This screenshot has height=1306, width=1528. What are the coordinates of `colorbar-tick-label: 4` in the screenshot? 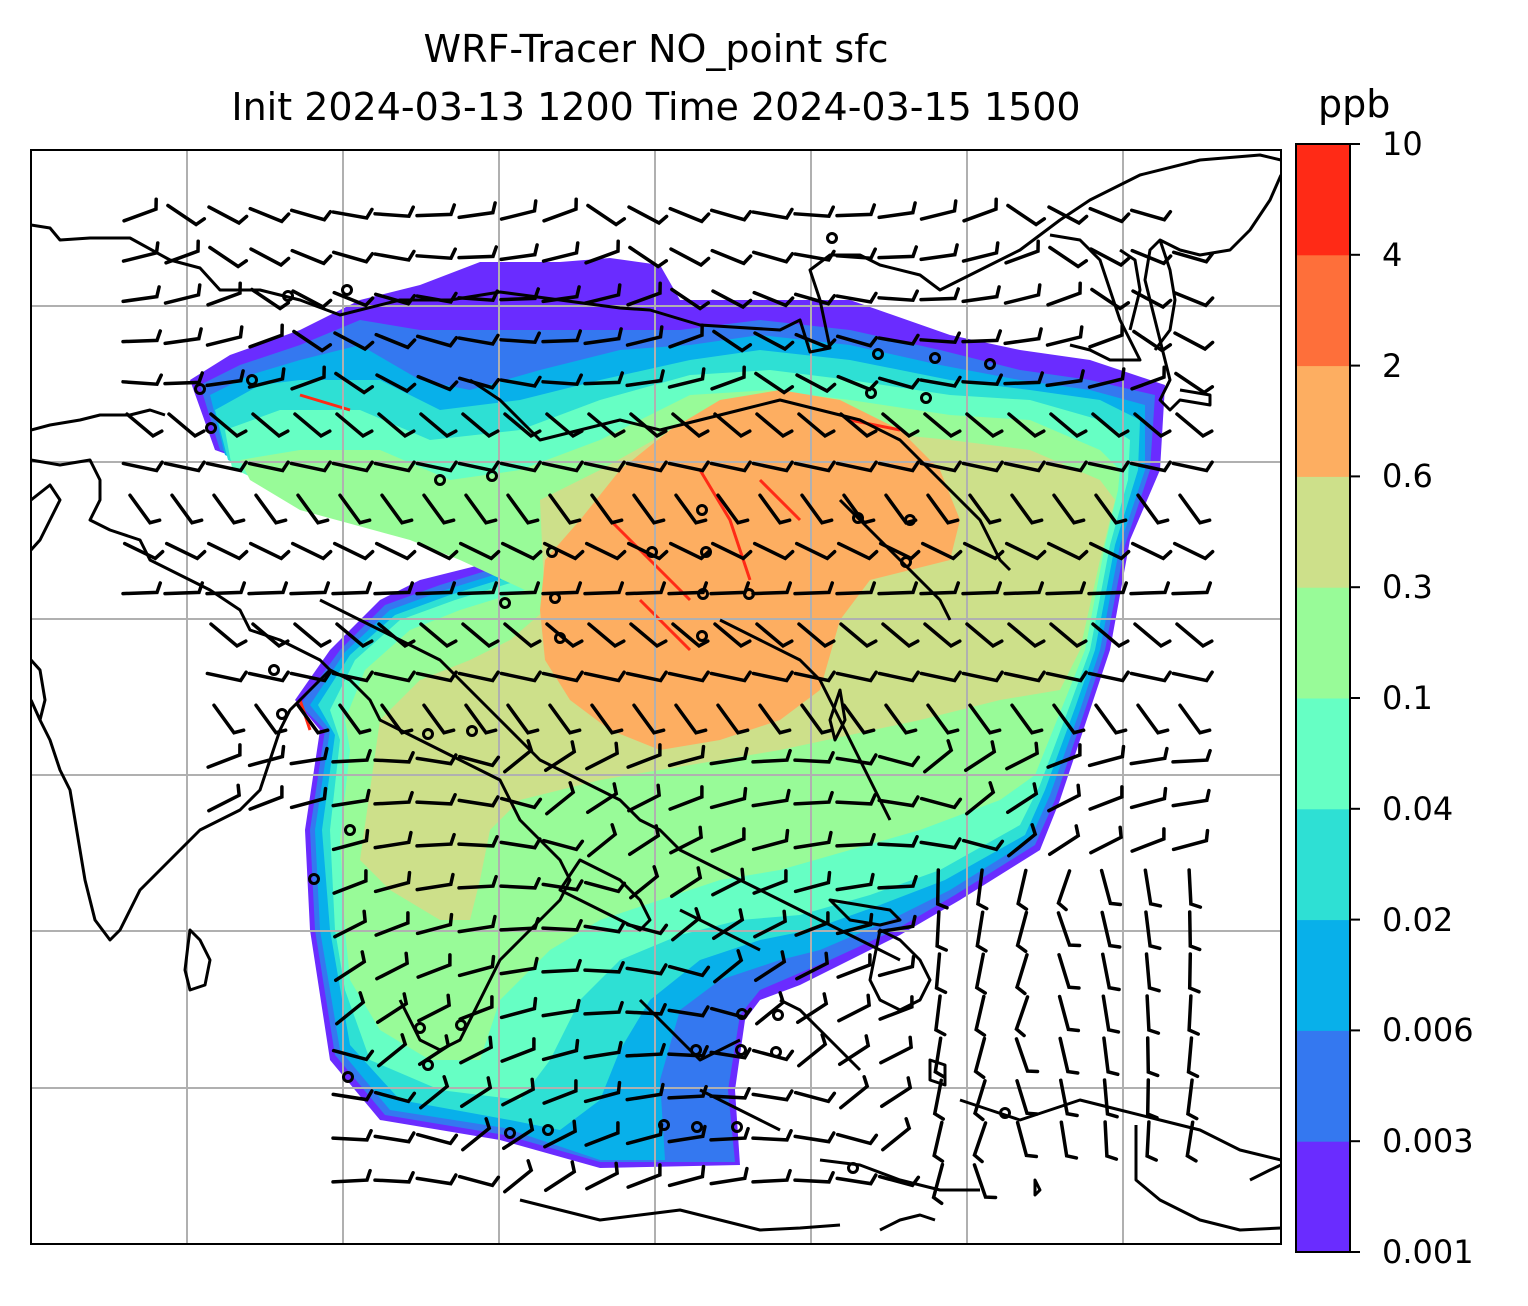 It's located at (1392, 254).